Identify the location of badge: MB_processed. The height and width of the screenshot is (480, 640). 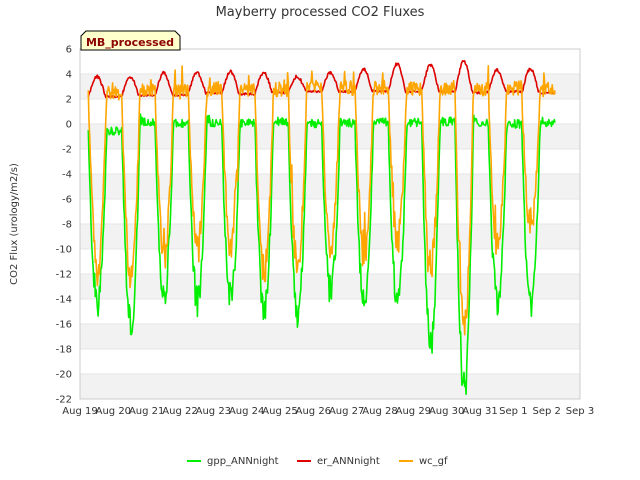
(130, 40).